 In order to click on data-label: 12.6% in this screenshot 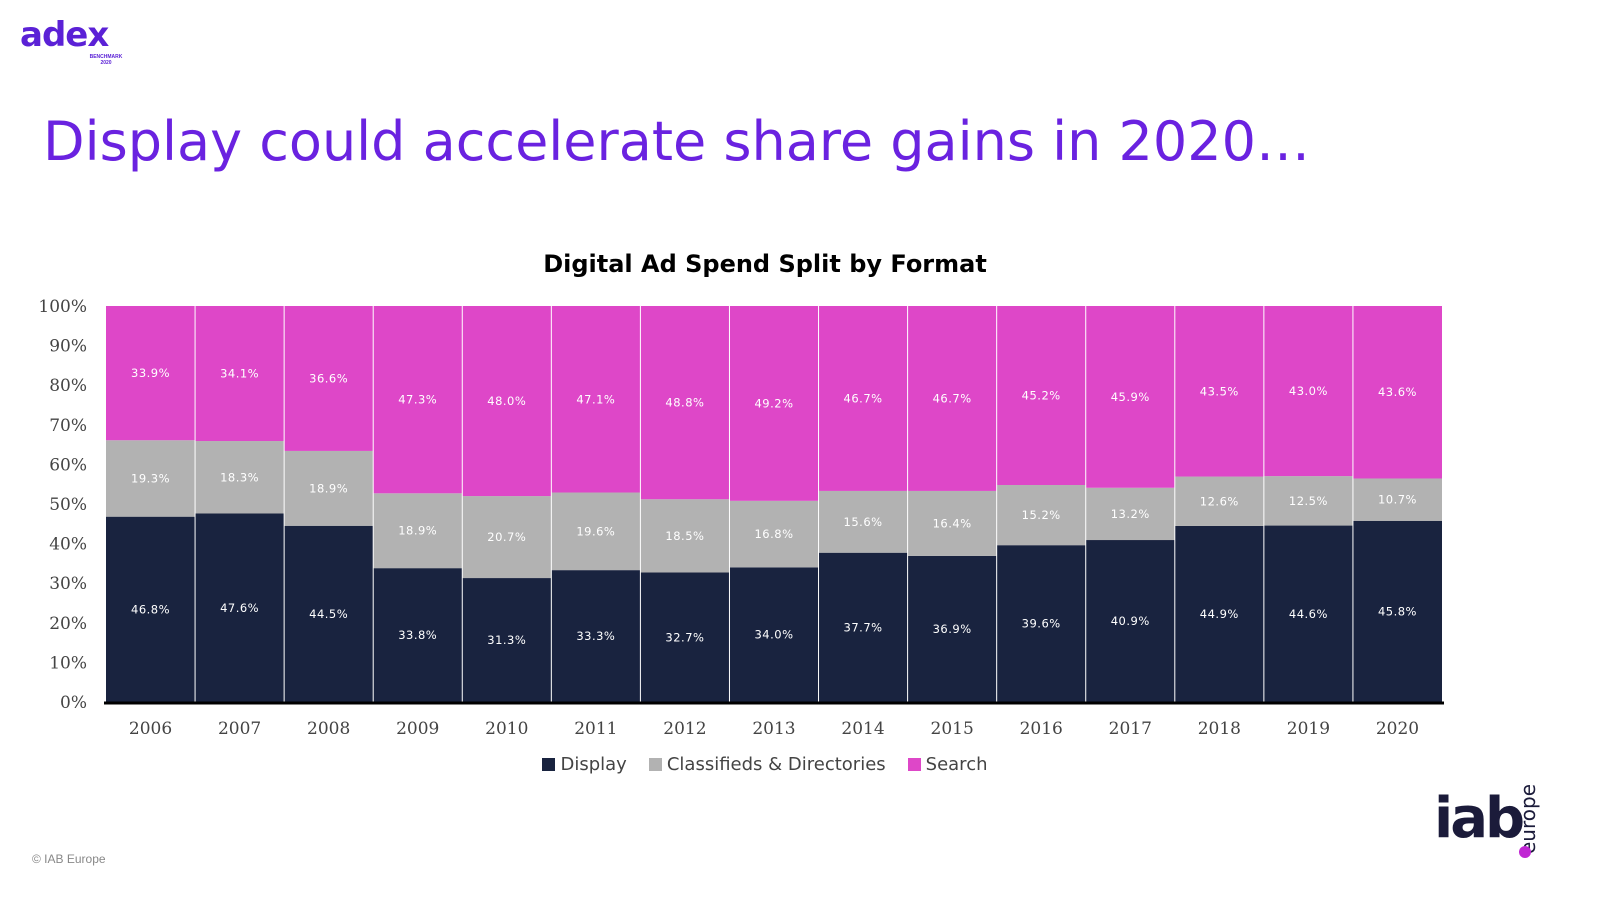, I will do `click(1219, 501)`.